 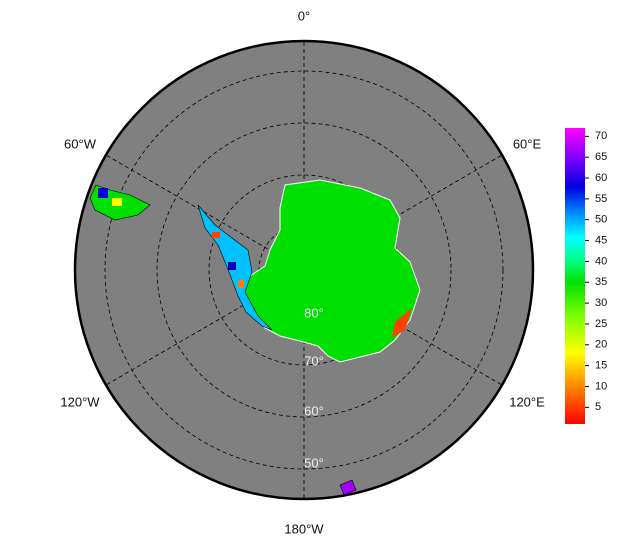 What do you see at coordinates (601, 199) in the screenshot?
I see `colorbar-tick-label: 55` at bounding box center [601, 199].